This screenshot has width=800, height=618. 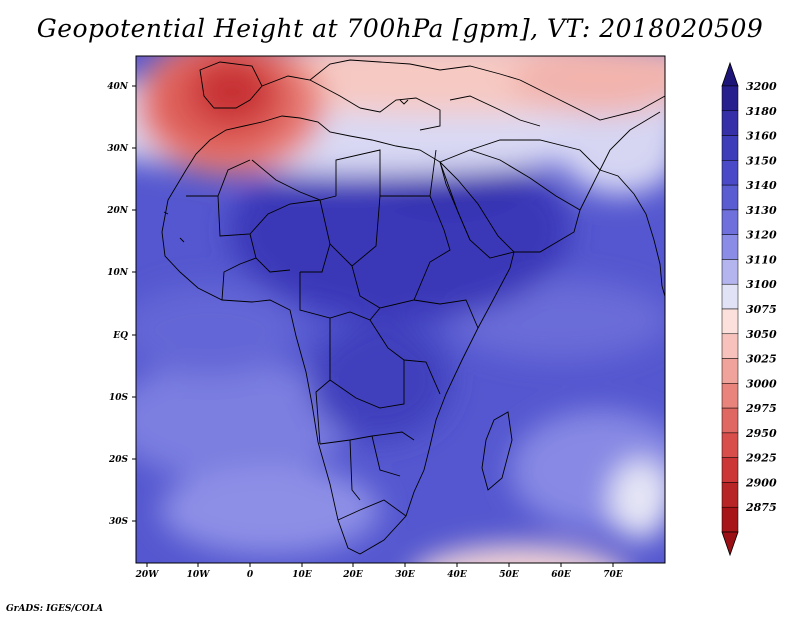 What do you see at coordinates (761, 136) in the screenshot?
I see `legend-label: 3160` at bounding box center [761, 136].